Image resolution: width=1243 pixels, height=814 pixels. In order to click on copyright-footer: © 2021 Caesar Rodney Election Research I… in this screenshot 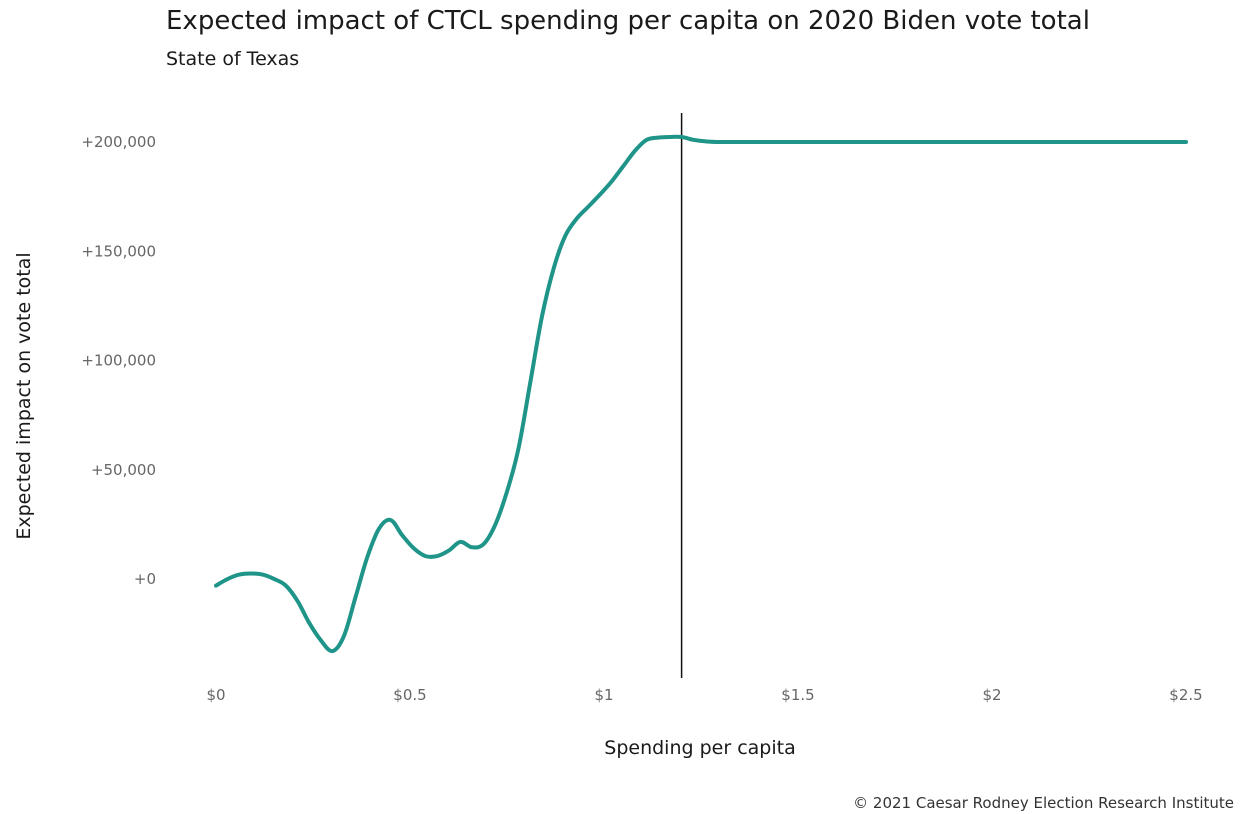, I will do `click(1043, 803)`.